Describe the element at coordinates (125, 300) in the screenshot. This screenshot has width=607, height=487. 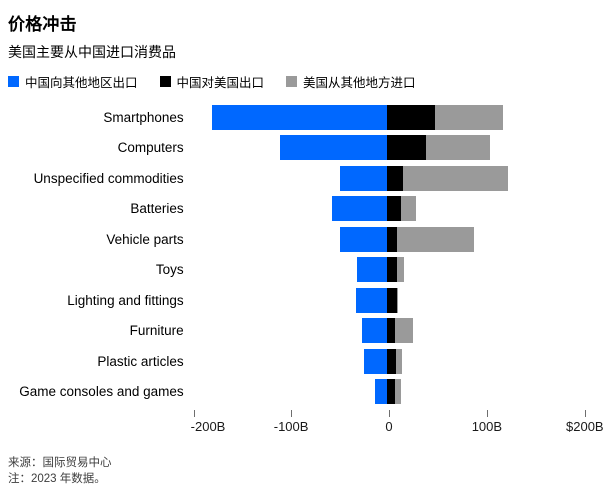
I see `category-label: Lighting and fittings` at that location.